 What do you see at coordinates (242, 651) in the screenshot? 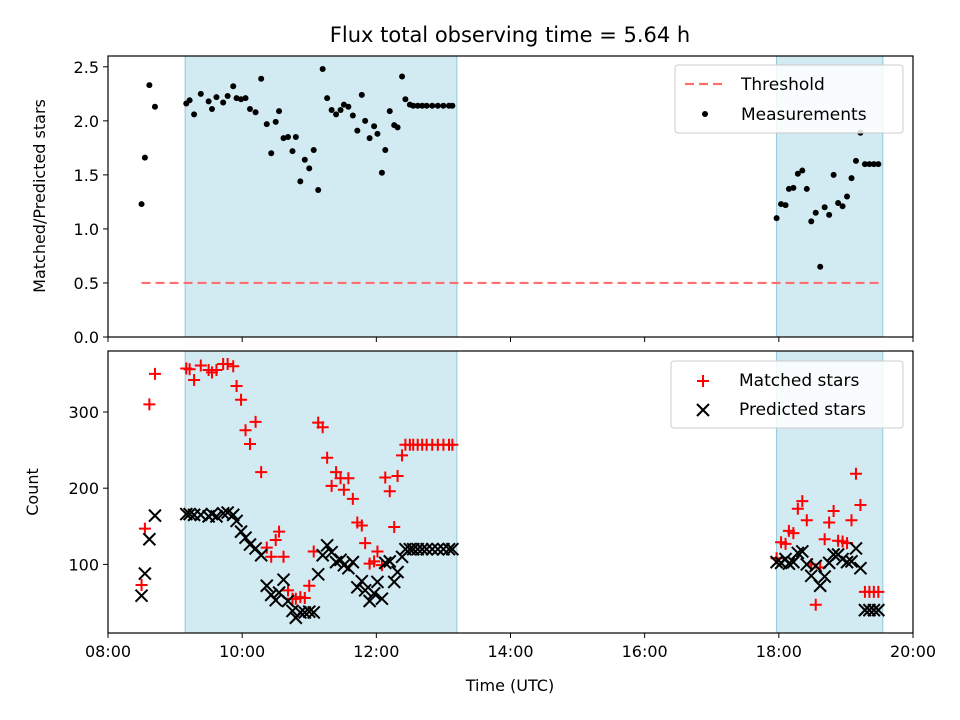
I see `x-tick-label: 10:00` at bounding box center [242, 651].